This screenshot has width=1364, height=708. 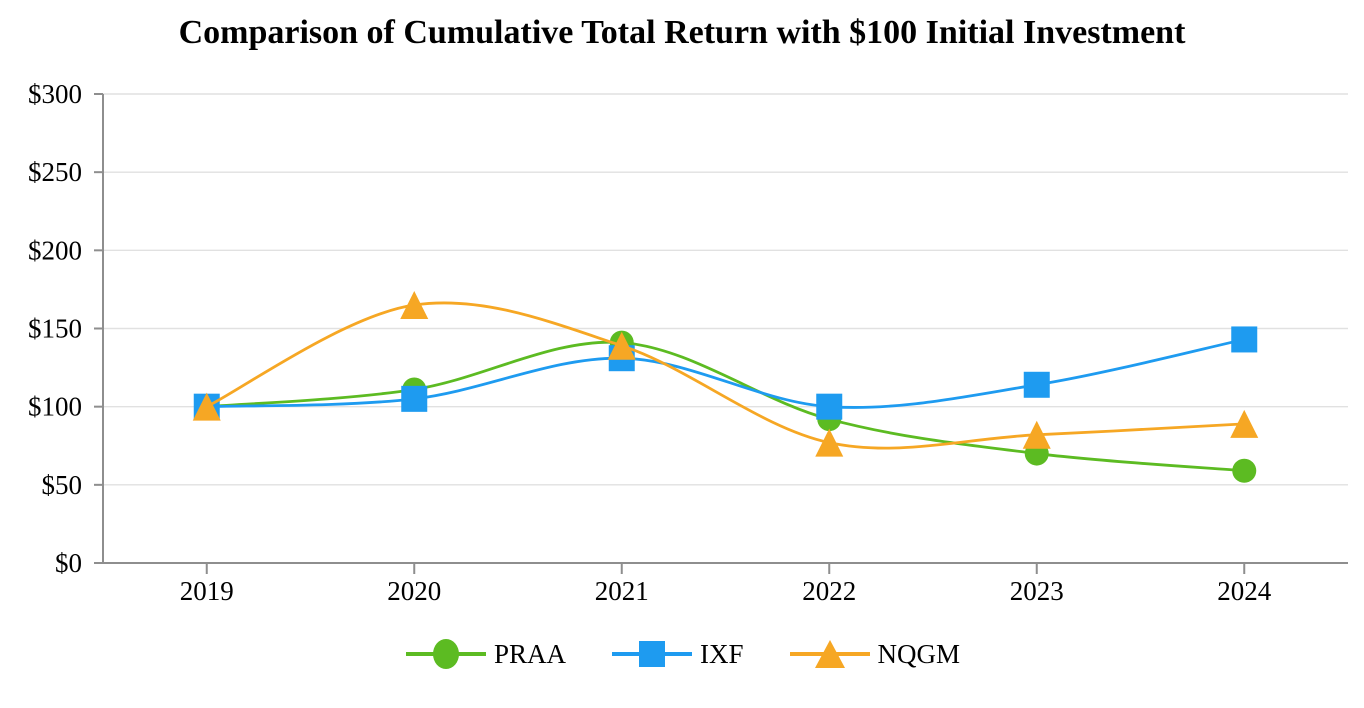 I want to click on series-line-praa, so click(x=725, y=406).